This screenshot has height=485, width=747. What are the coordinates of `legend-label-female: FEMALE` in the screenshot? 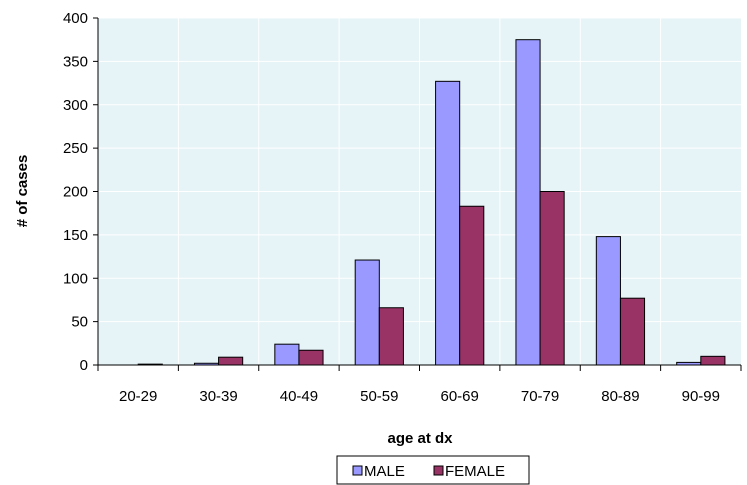 It's located at (475, 471).